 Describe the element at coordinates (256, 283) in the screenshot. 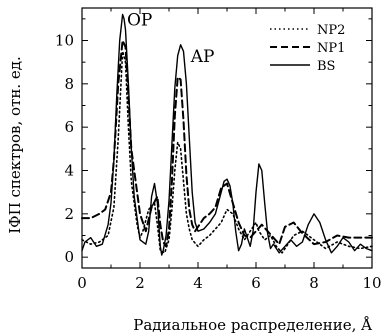

I see `x-tick-label: 6` at that location.